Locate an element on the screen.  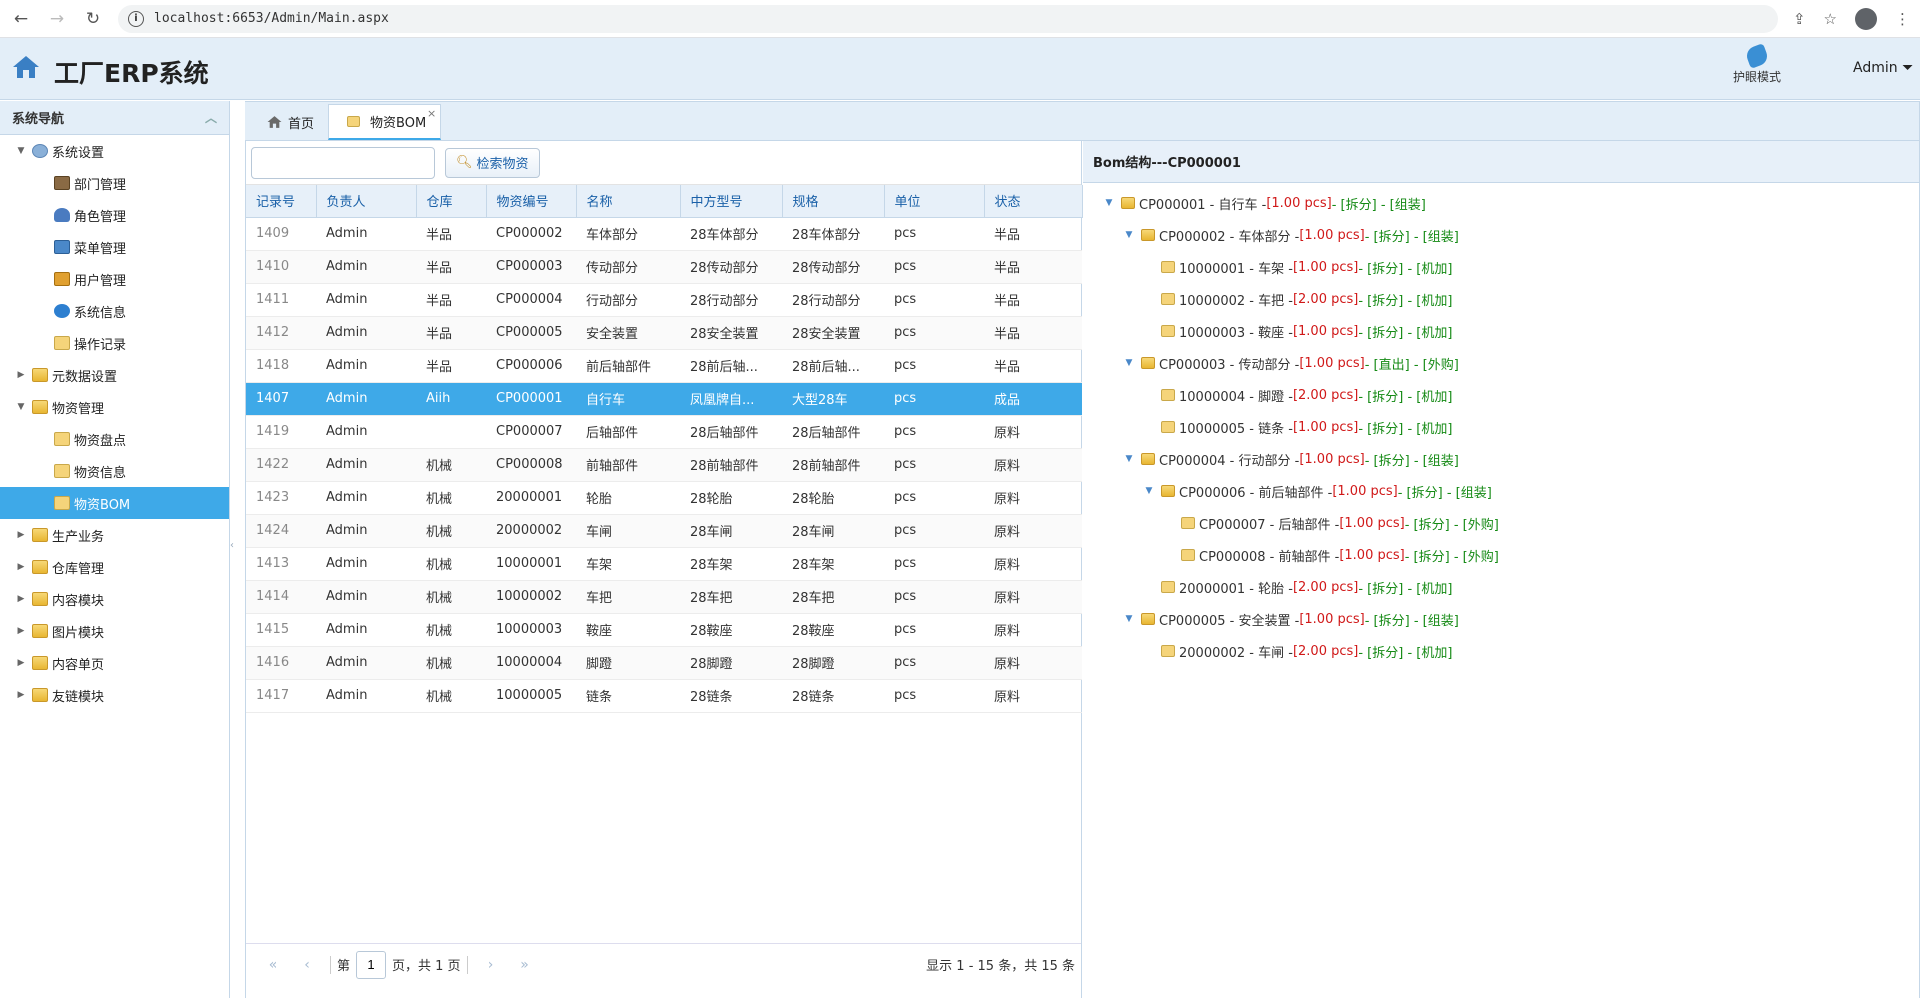
sidebar-item: 部门管理 is located at coordinates (114, 183).